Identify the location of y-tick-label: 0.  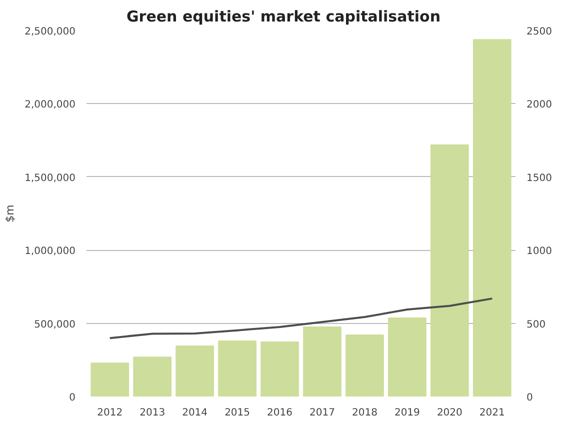
(72, 398).